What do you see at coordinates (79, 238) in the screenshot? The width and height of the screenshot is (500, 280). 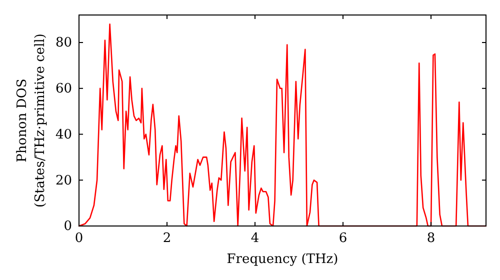 I see `x-tick-label: 0` at bounding box center [79, 238].